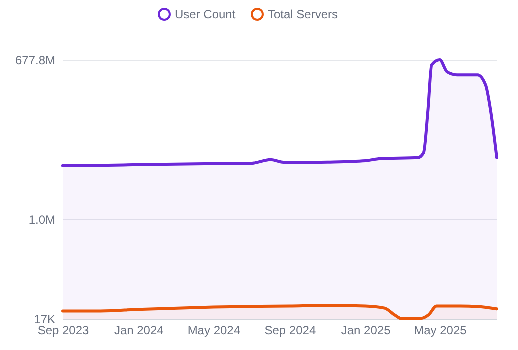 Image resolution: width=518 pixels, height=350 pixels. What do you see at coordinates (303, 15) in the screenshot?
I see `legend-label: Total Servers` at bounding box center [303, 15].